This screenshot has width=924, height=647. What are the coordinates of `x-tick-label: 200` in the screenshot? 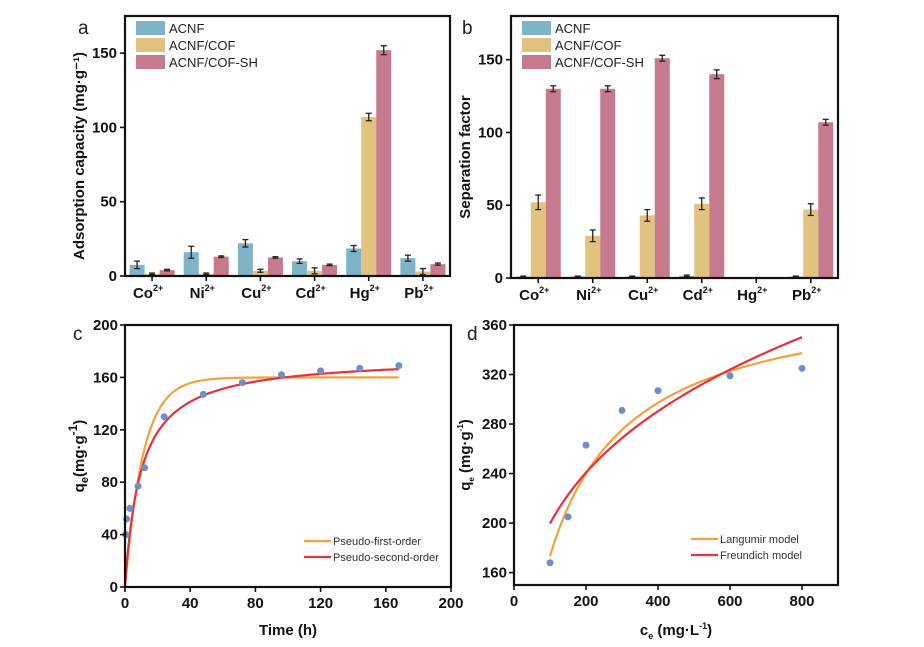 It's located at (585, 601).